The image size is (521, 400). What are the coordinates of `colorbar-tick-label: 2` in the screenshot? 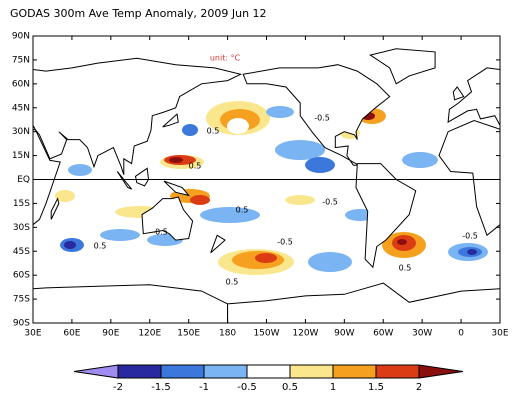 It's located at (419, 387).